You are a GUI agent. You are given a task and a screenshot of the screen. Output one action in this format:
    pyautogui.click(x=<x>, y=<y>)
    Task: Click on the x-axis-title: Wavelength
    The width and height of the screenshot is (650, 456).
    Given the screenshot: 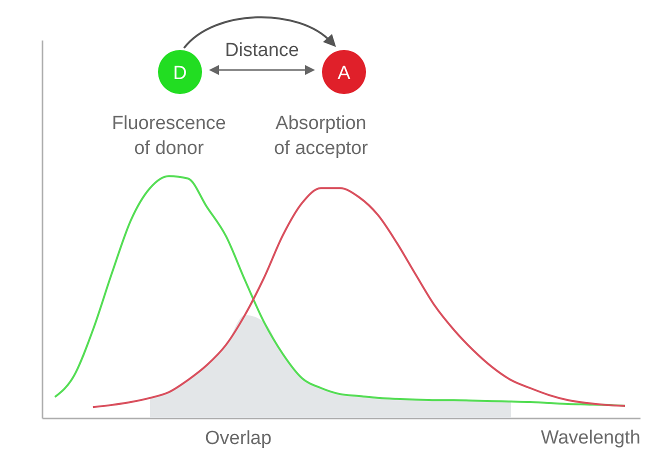 What is the action you would take?
    pyautogui.click(x=590, y=438)
    